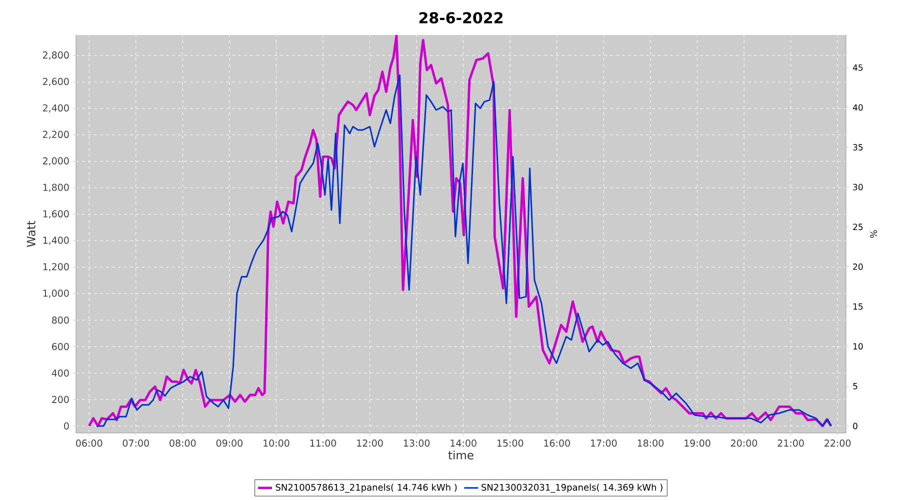 This screenshot has height=500, width=900. What do you see at coordinates (857, 67) in the screenshot?
I see `y2-tick-label: 45` at bounding box center [857, 67].